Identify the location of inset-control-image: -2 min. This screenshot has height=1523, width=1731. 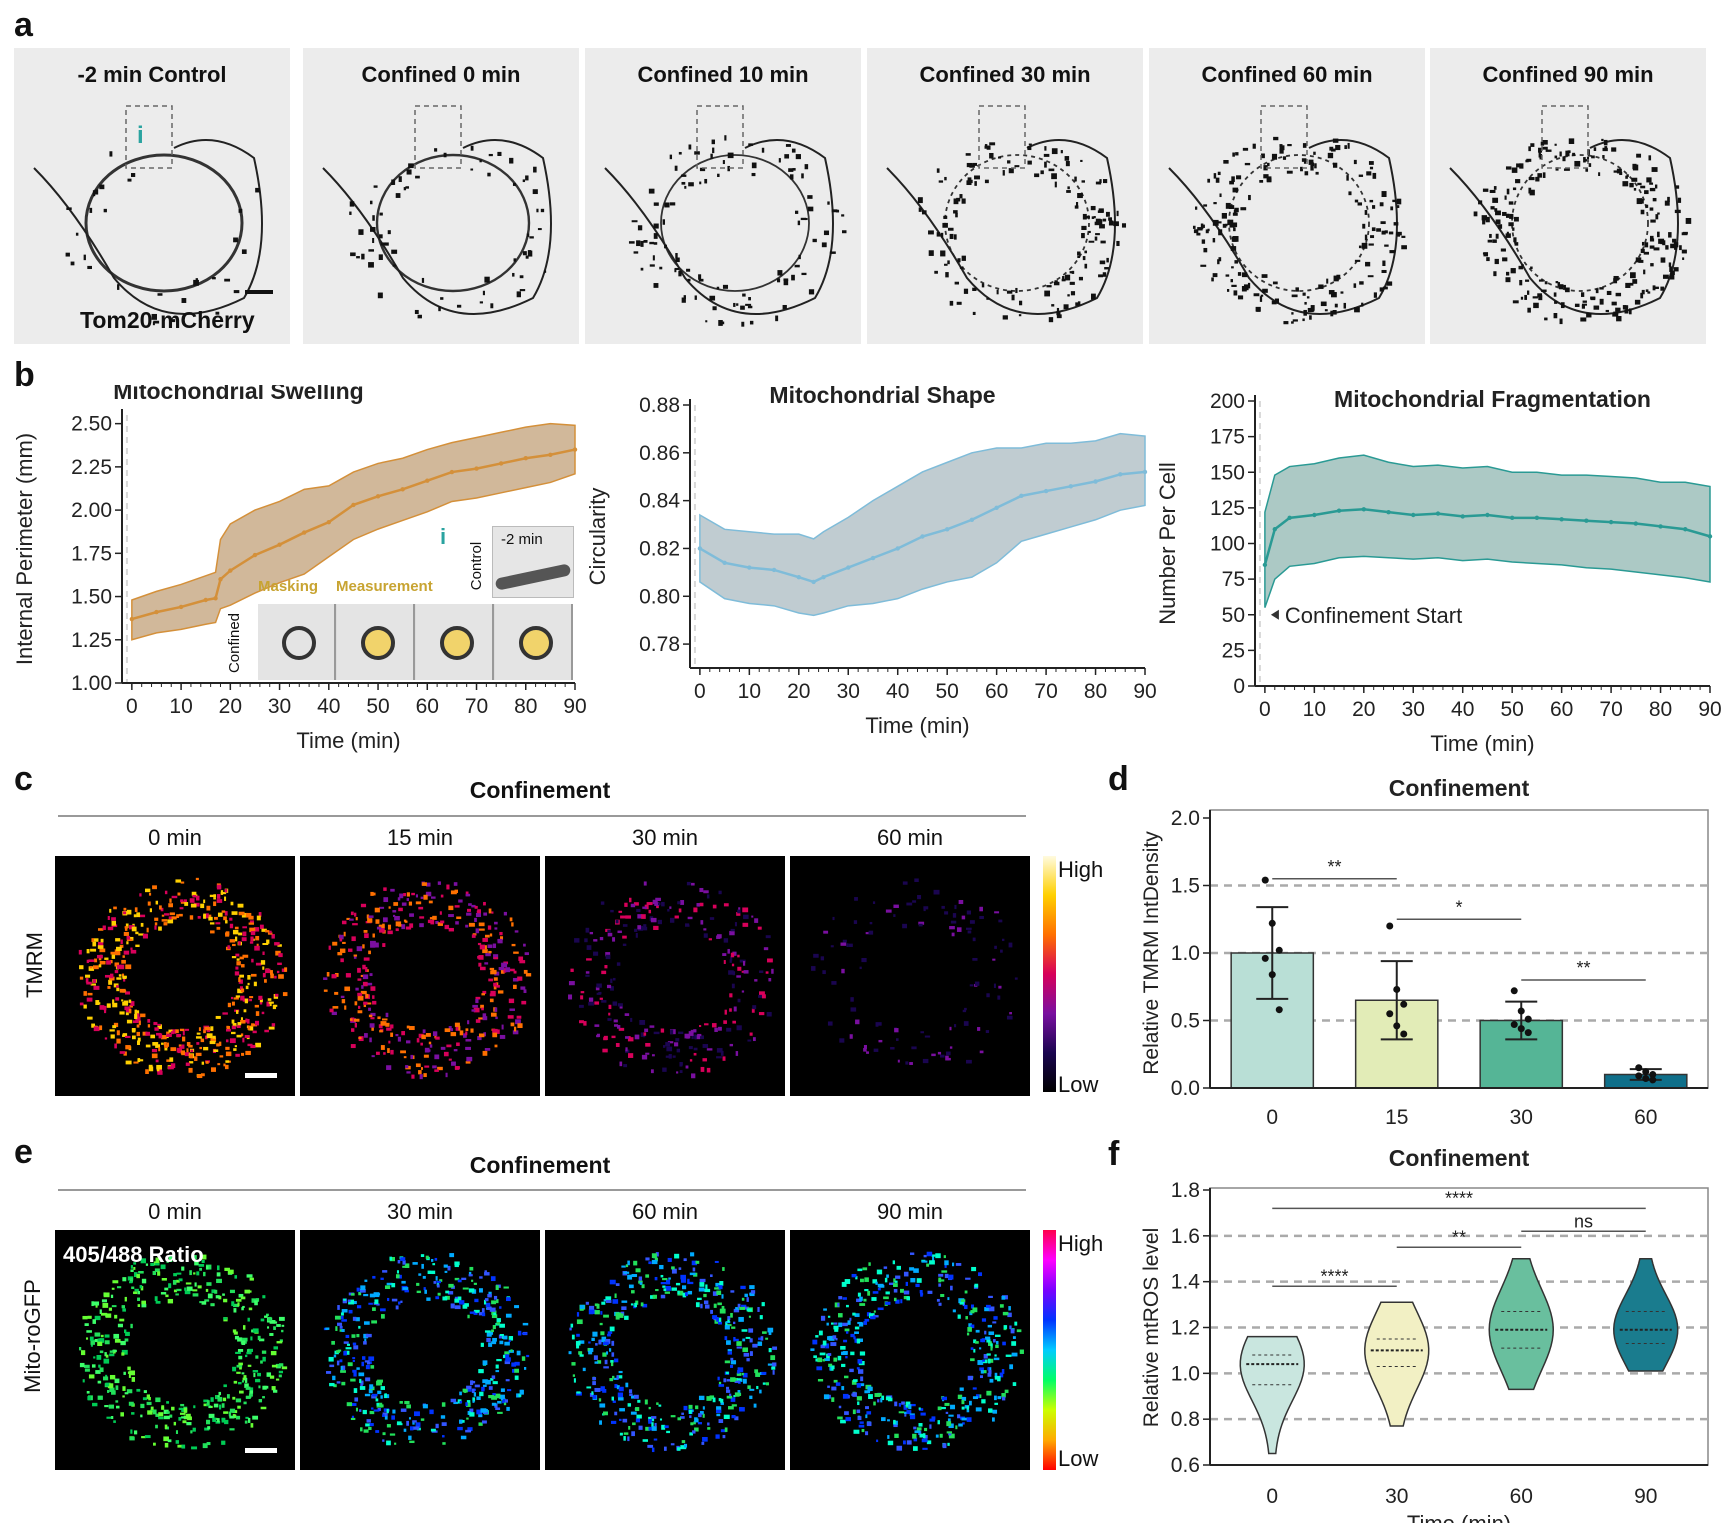
(533, 562).